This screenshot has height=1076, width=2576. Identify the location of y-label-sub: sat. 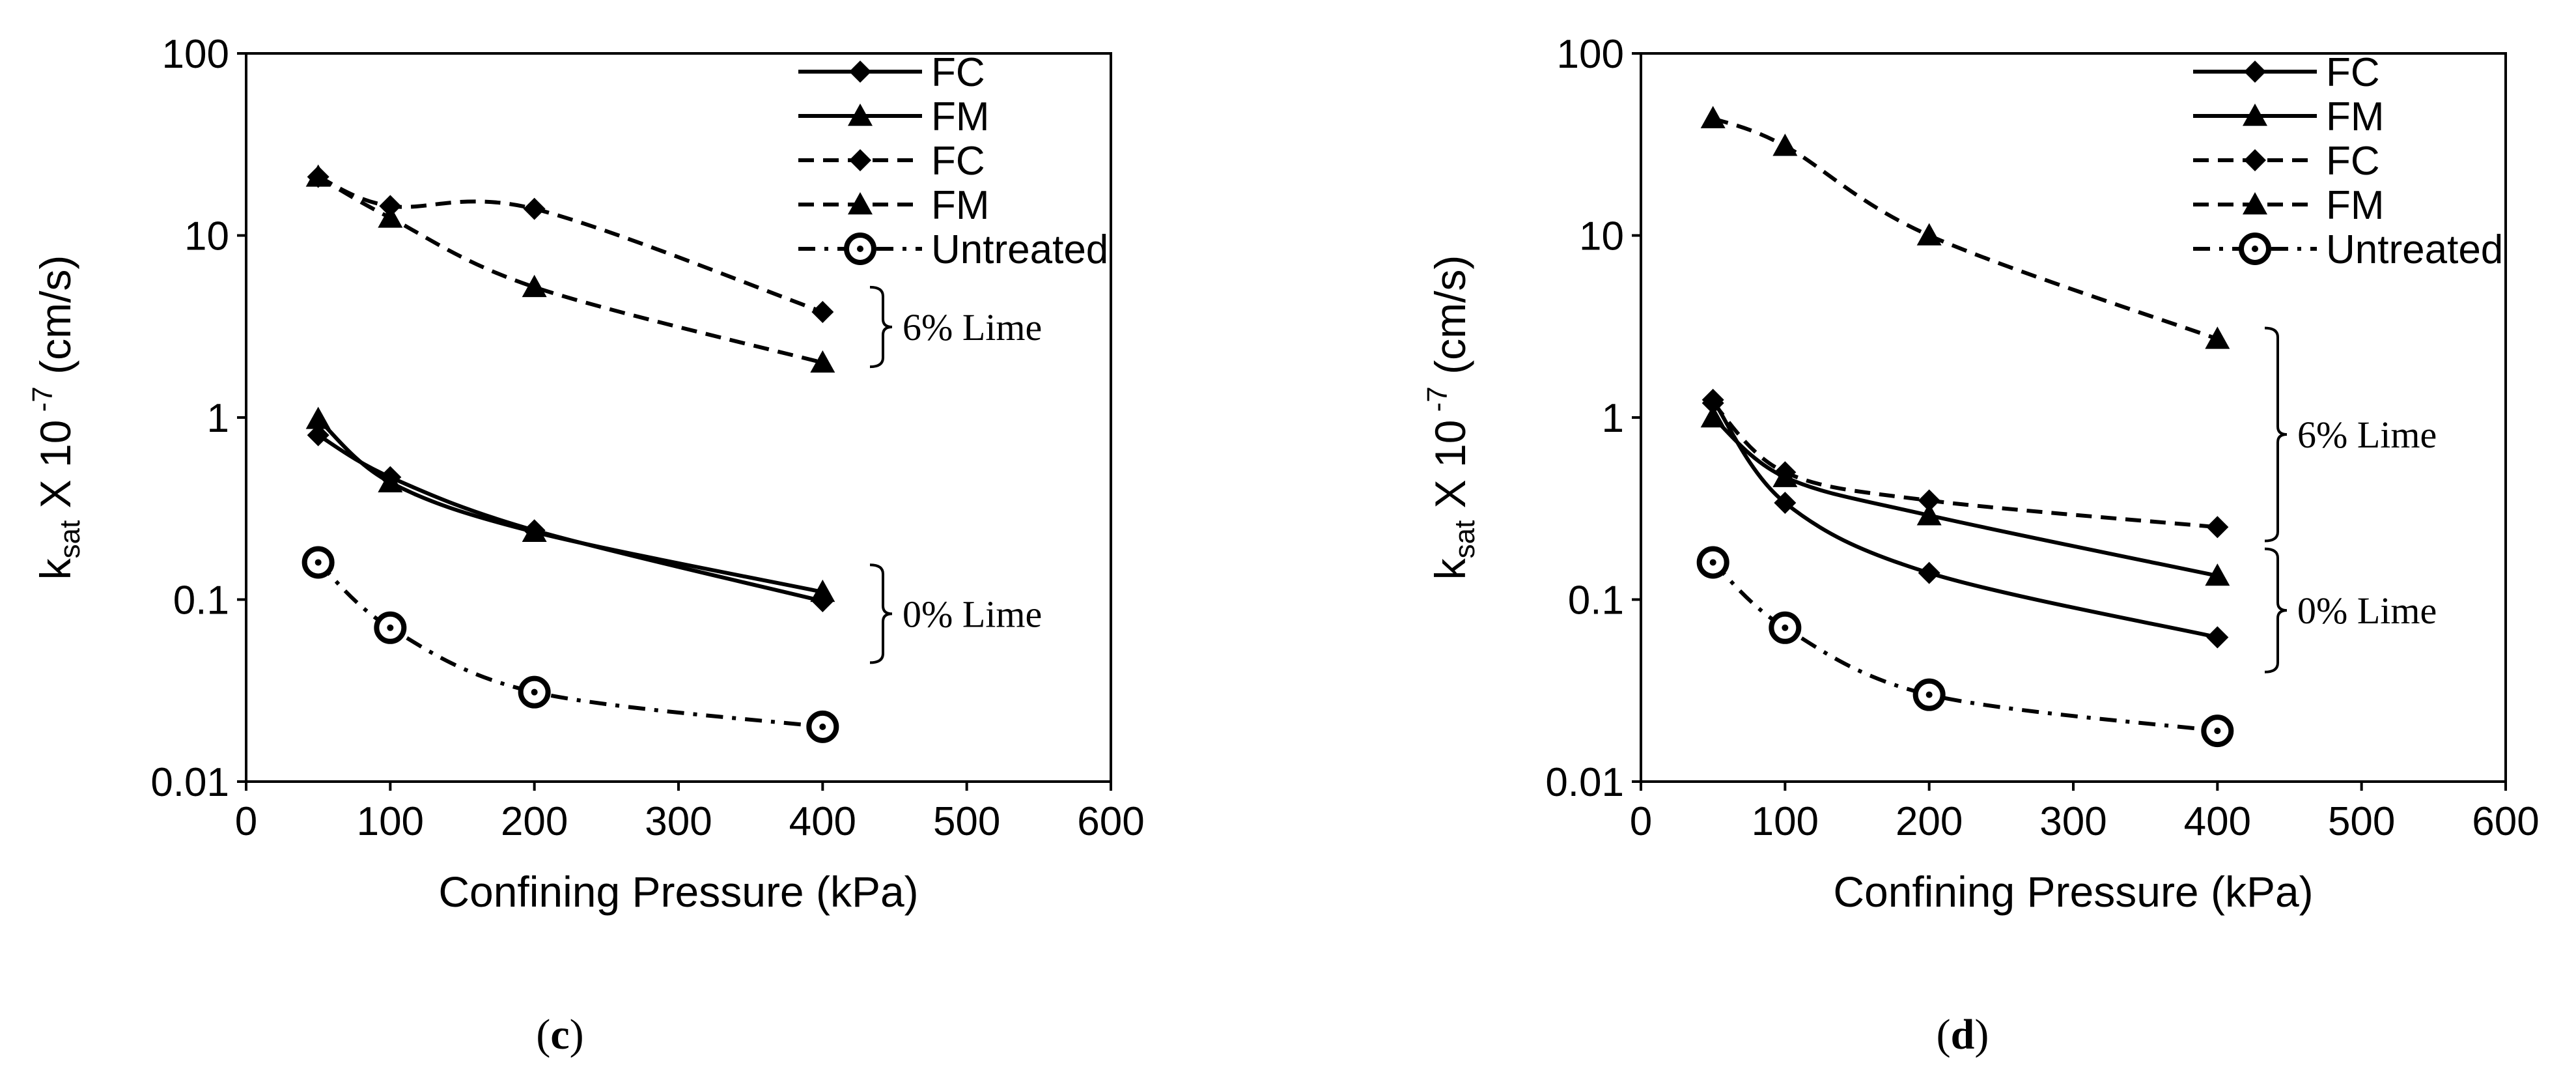
(70, 539).